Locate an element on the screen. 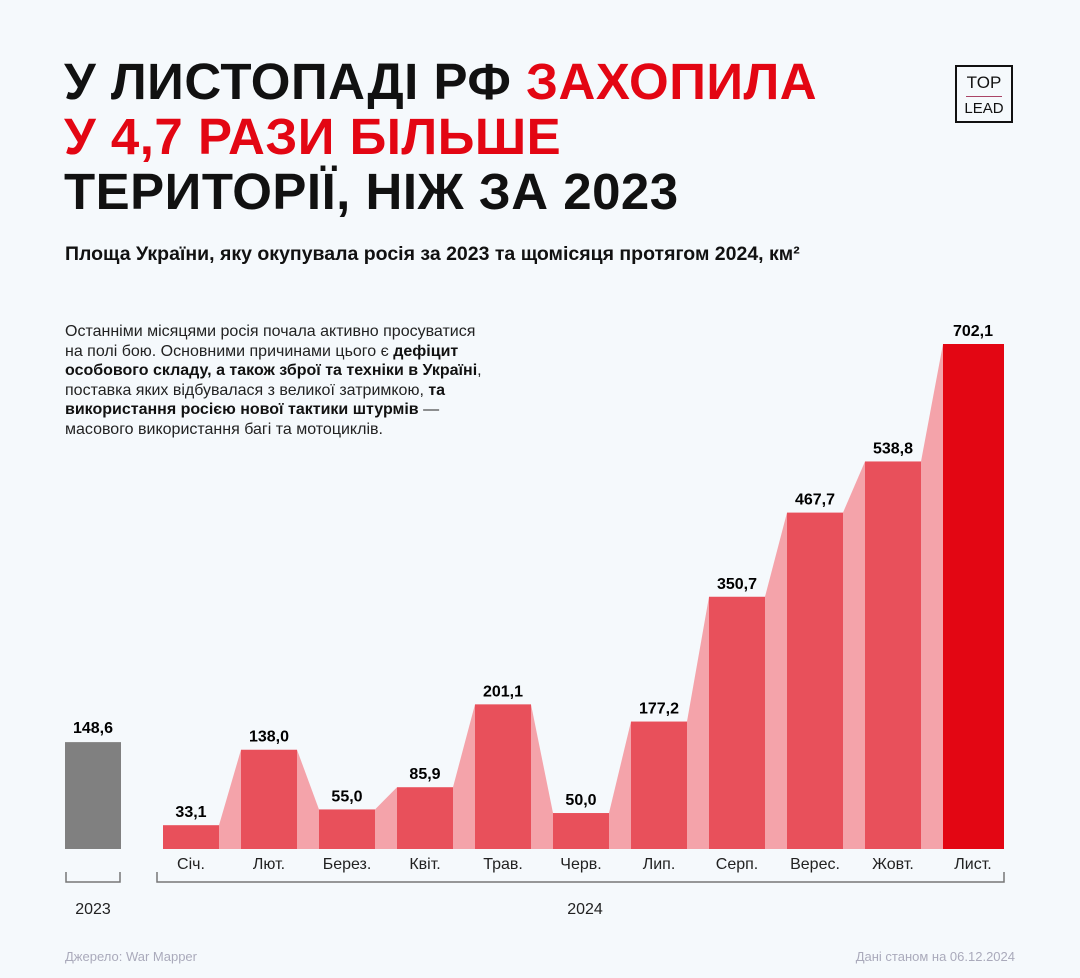  x-tick-label: Трав. is located at coordinates (503, 864).